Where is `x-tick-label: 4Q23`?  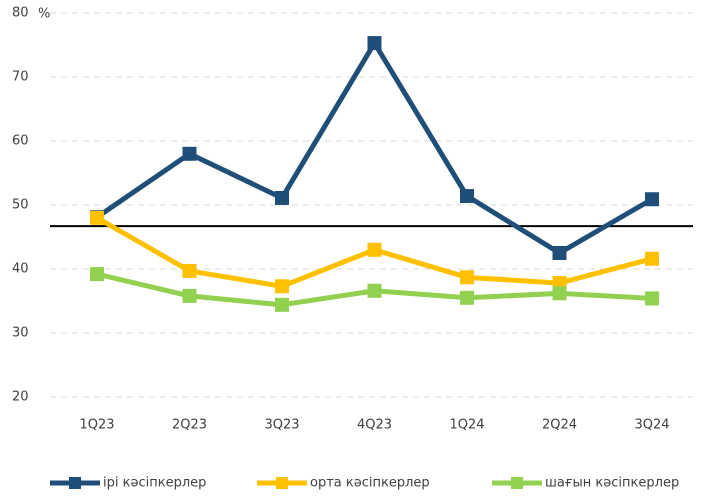
x-tick-label: 4Q23 is located at coordinates (374, 425).